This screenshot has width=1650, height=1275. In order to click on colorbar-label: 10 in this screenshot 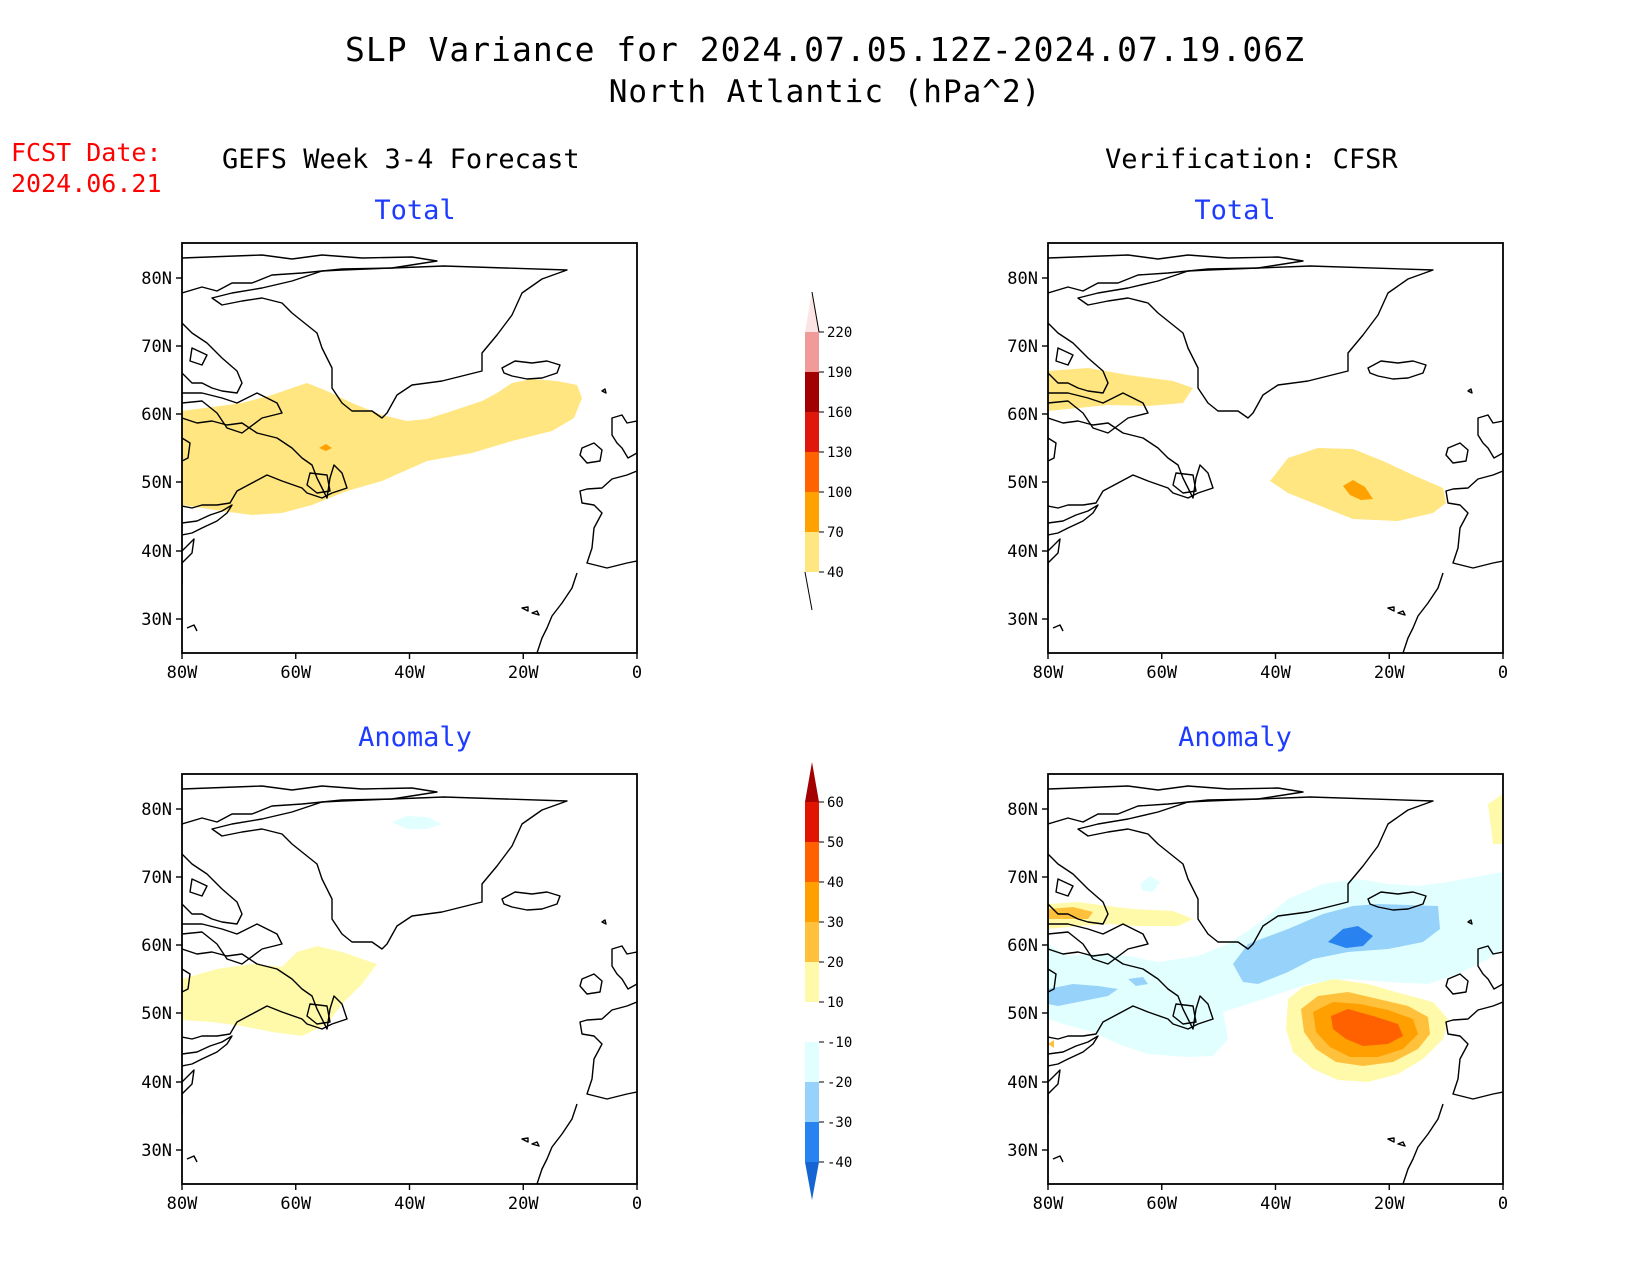, I will do `click(835, 1003)`.